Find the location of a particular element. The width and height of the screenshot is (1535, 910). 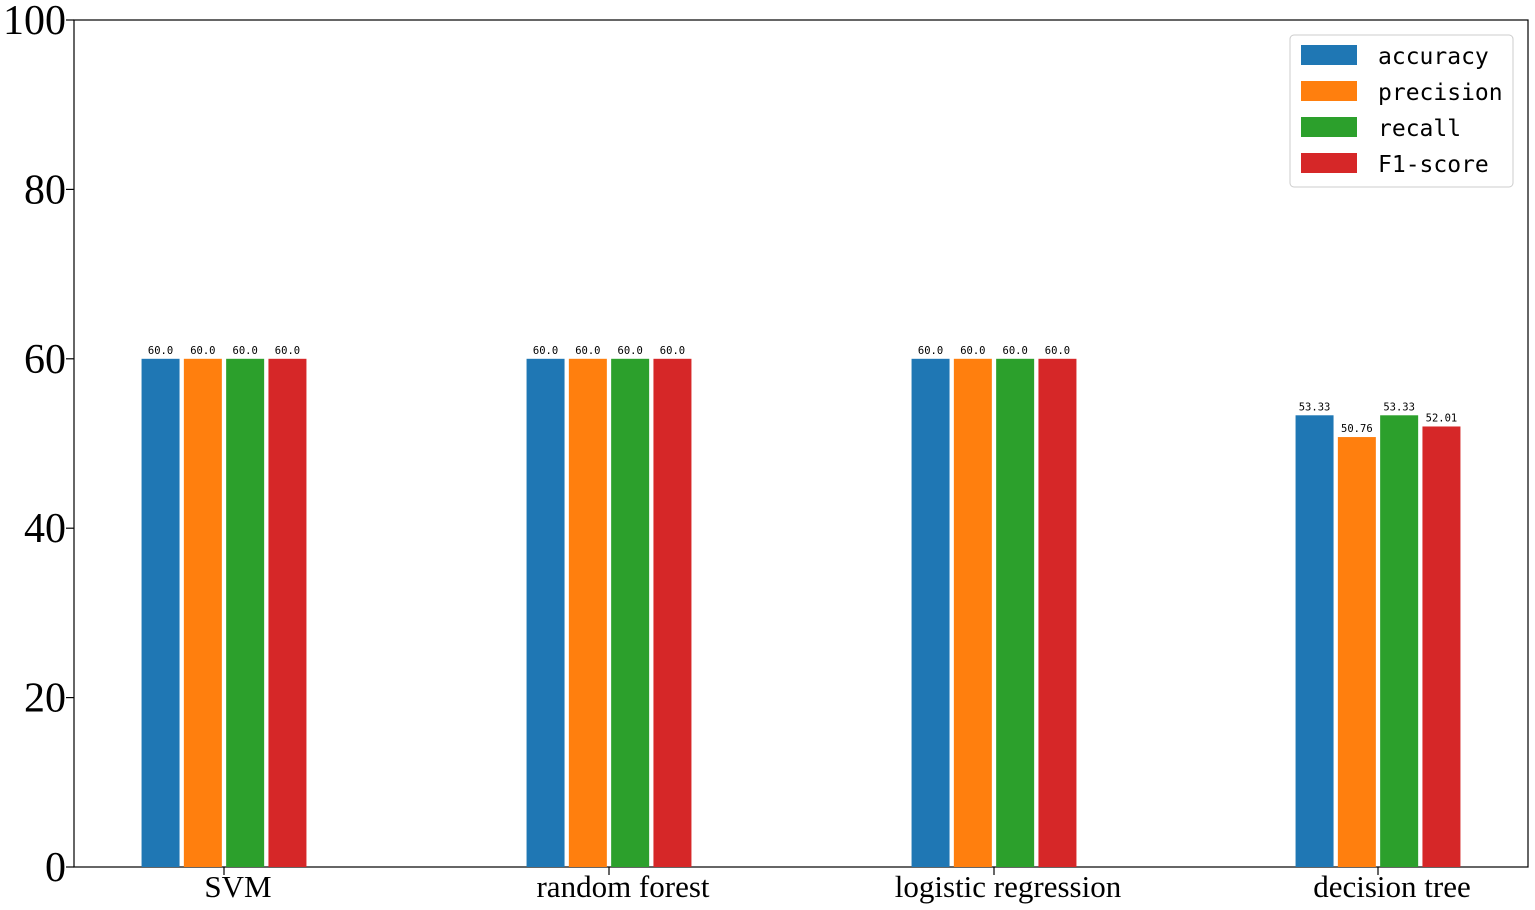

x-tick-label: SVM is located at coordinates (237, 886).